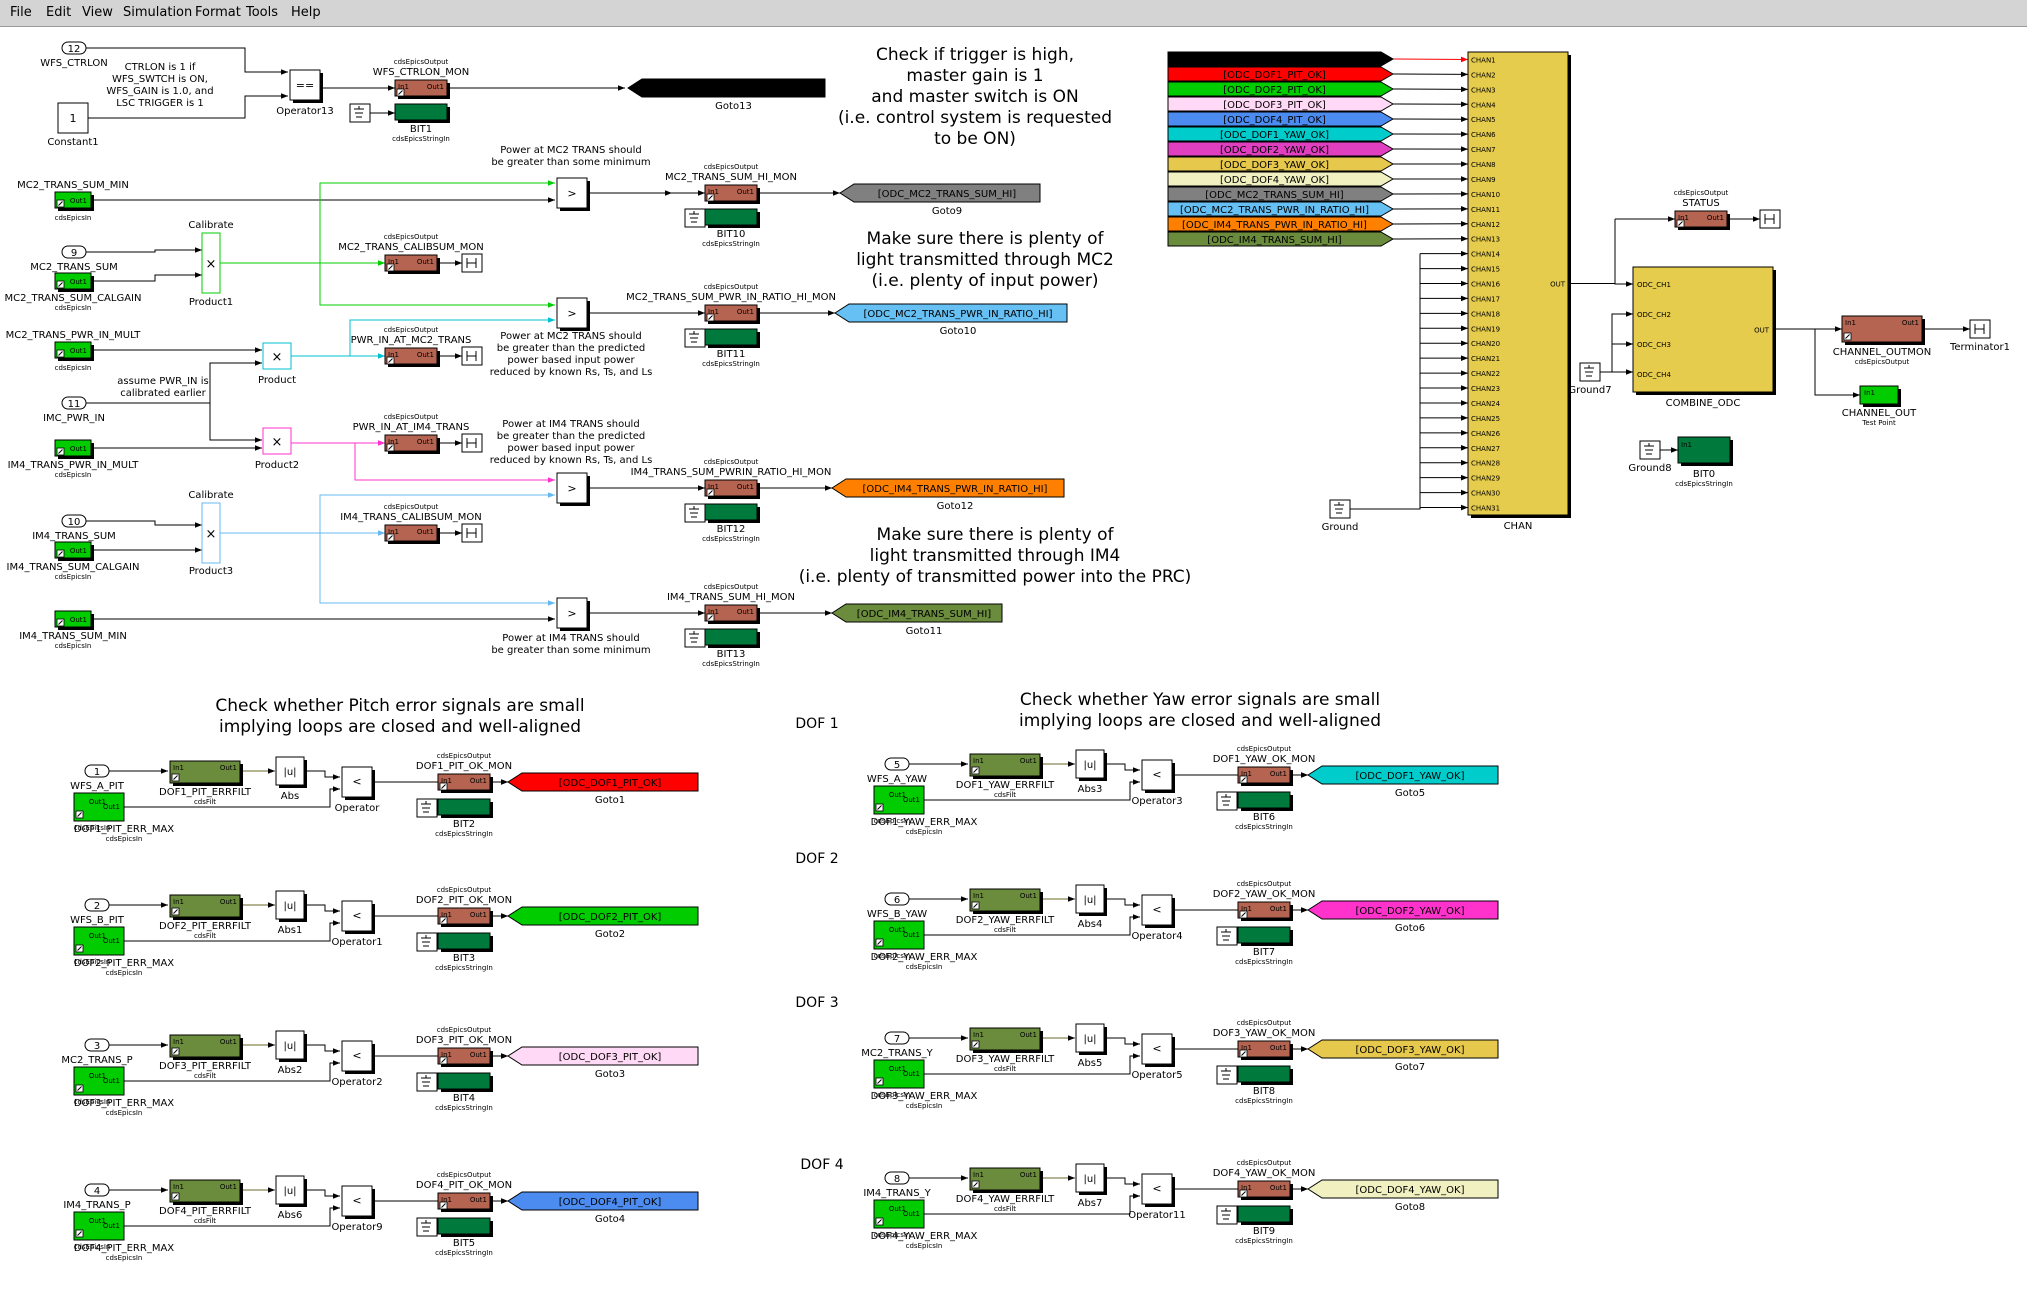 This screenshot has width=2027, height=1297. I want to click on menu-edit: Edit, so click(59, 12).